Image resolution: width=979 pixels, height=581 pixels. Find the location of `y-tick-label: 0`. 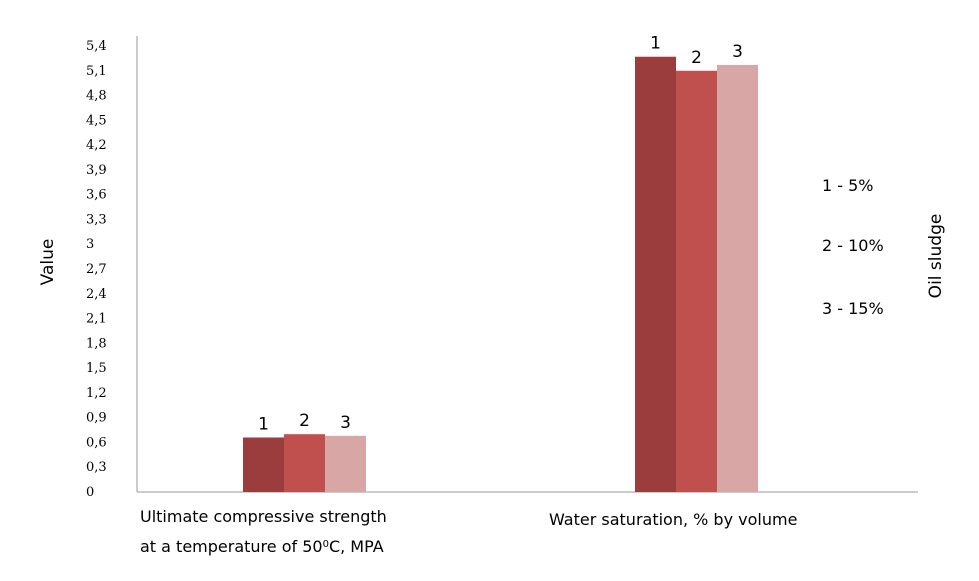

y-tick-label: 0 is located at coordinates (90, 492).